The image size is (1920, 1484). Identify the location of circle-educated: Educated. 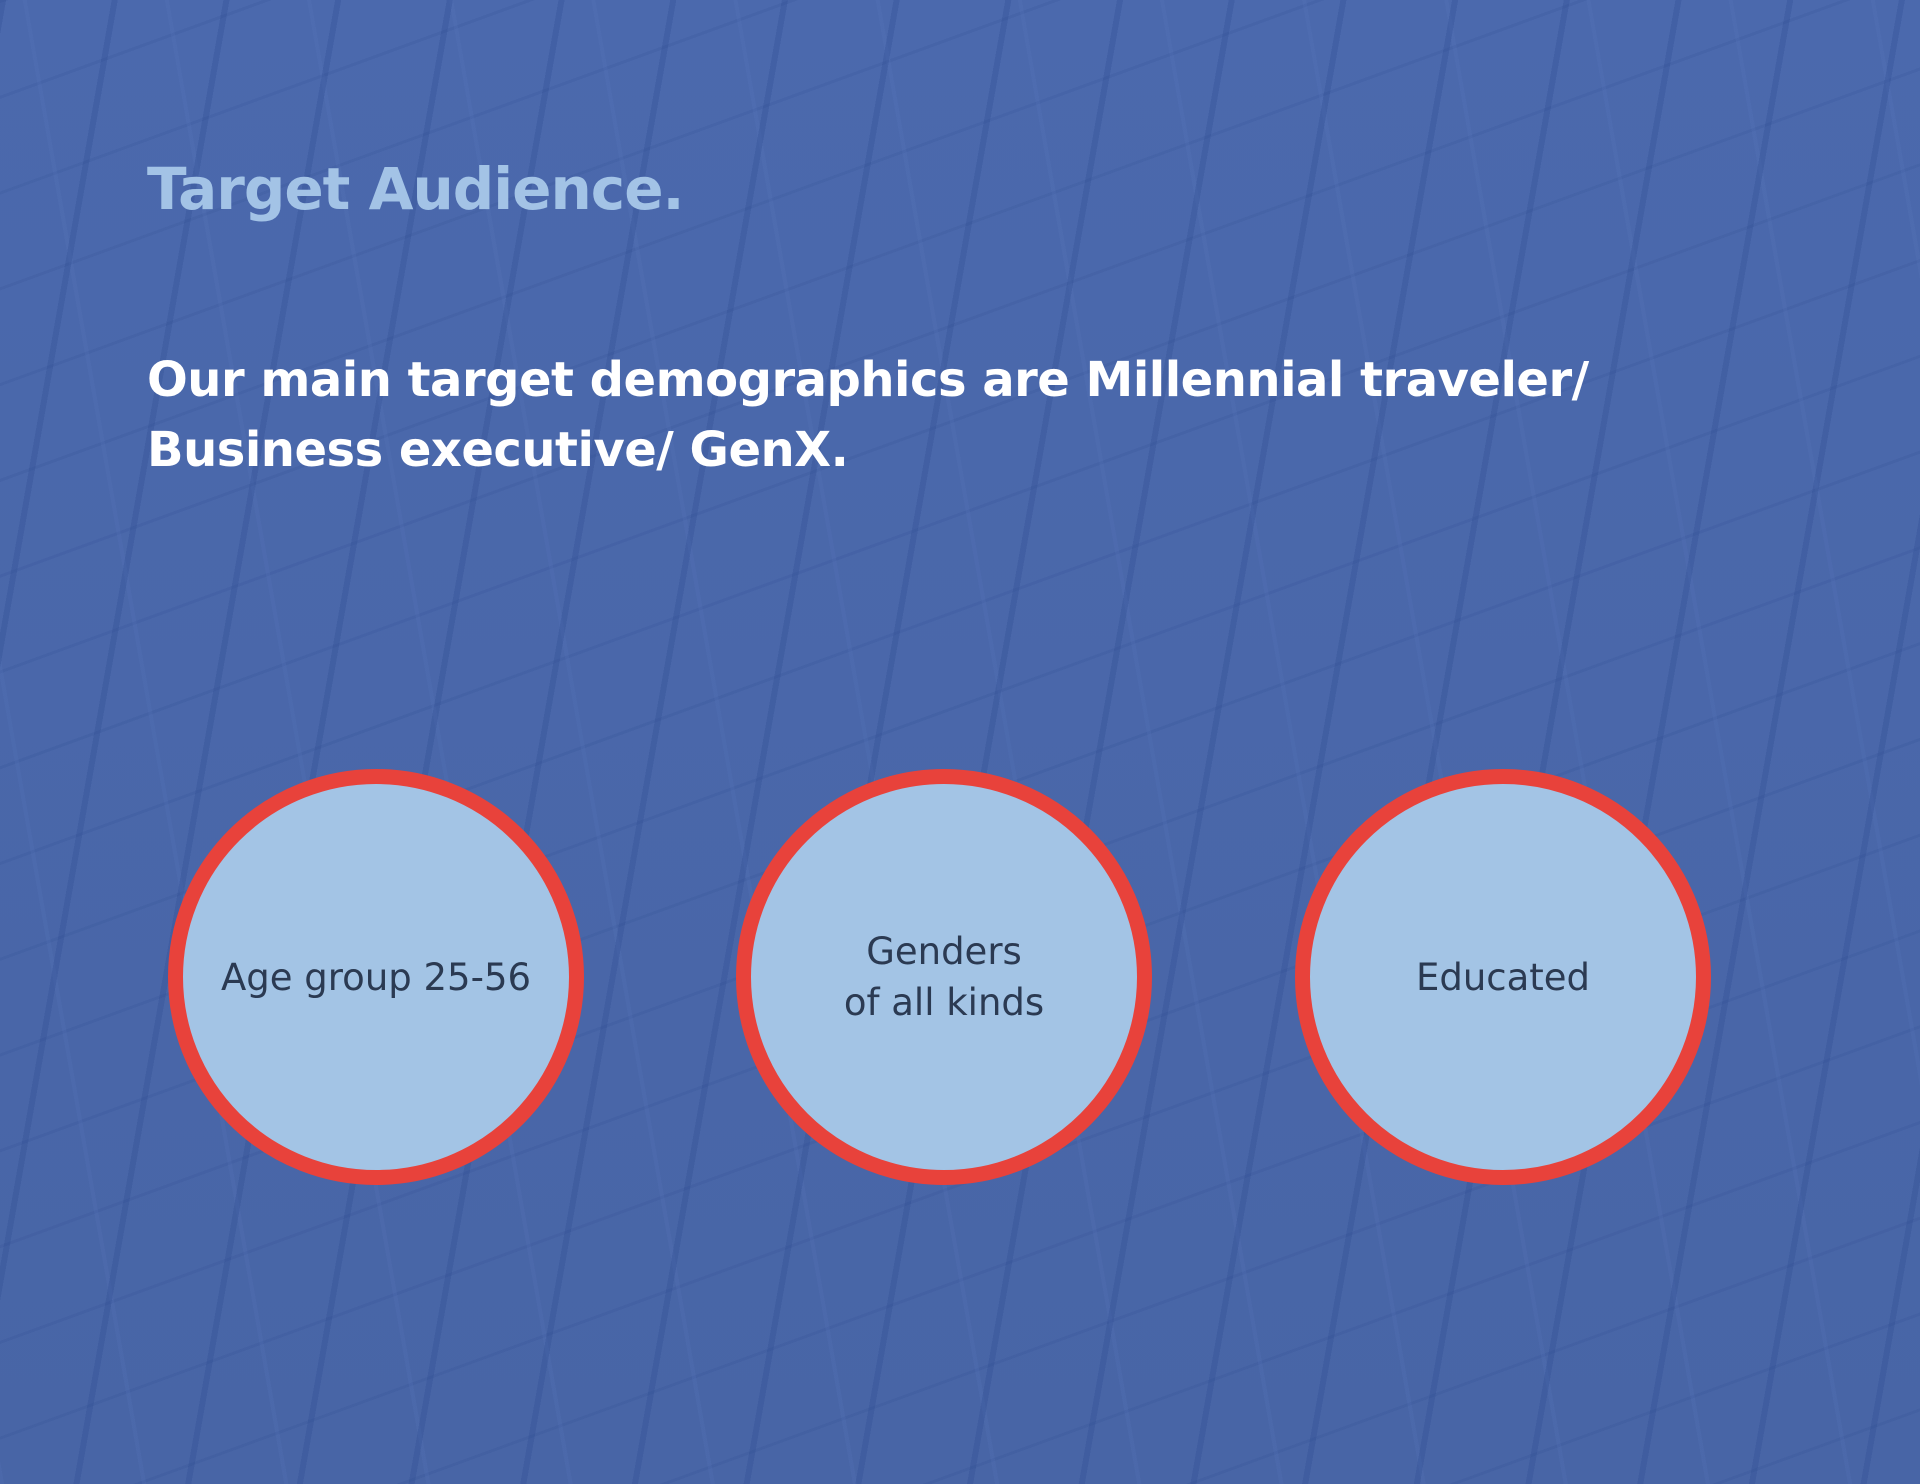
(1503, 977).